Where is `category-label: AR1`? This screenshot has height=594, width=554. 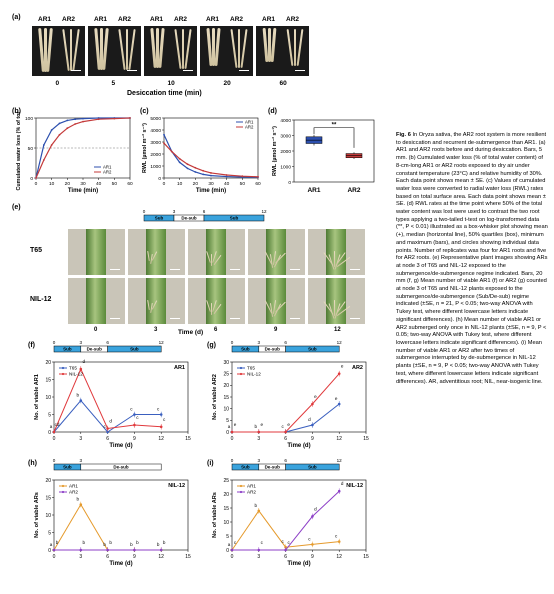
category-label: AR1 is located at coordinates (313, 190).